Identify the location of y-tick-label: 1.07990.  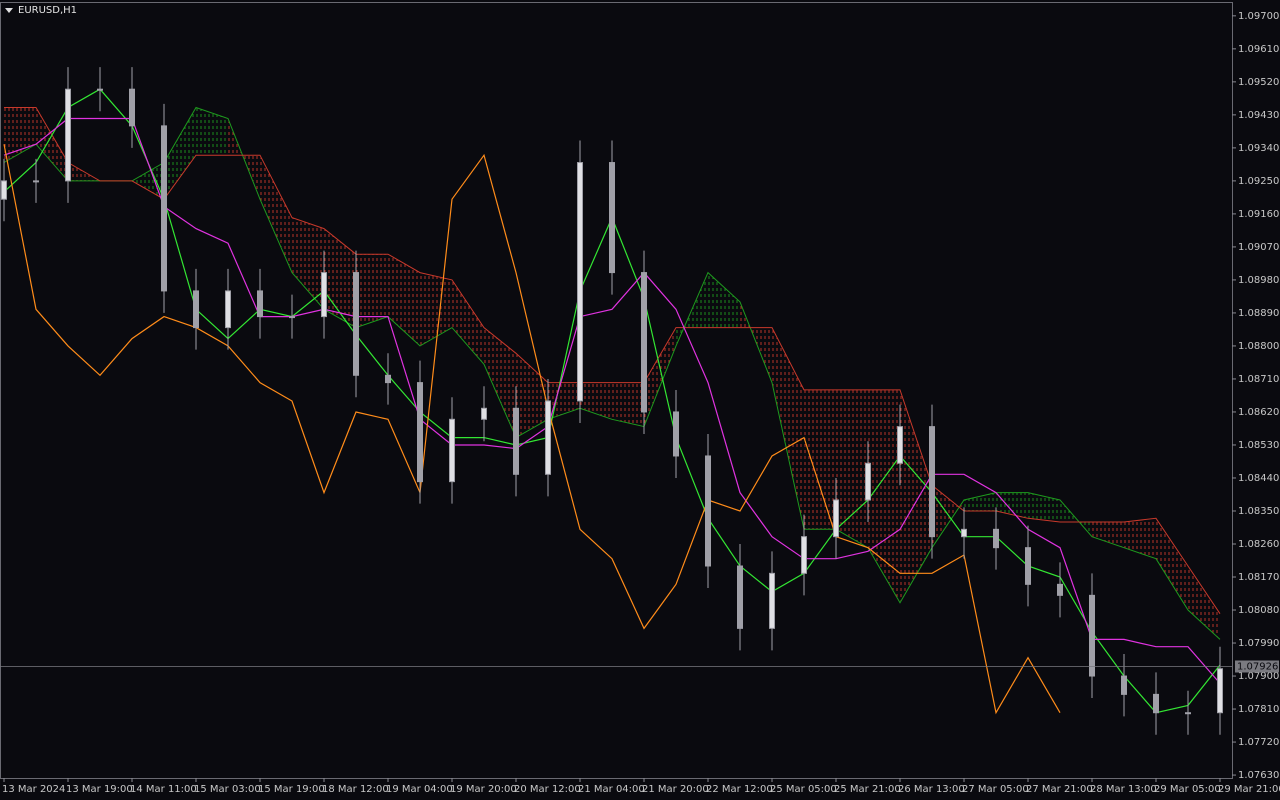
(1258, 643).